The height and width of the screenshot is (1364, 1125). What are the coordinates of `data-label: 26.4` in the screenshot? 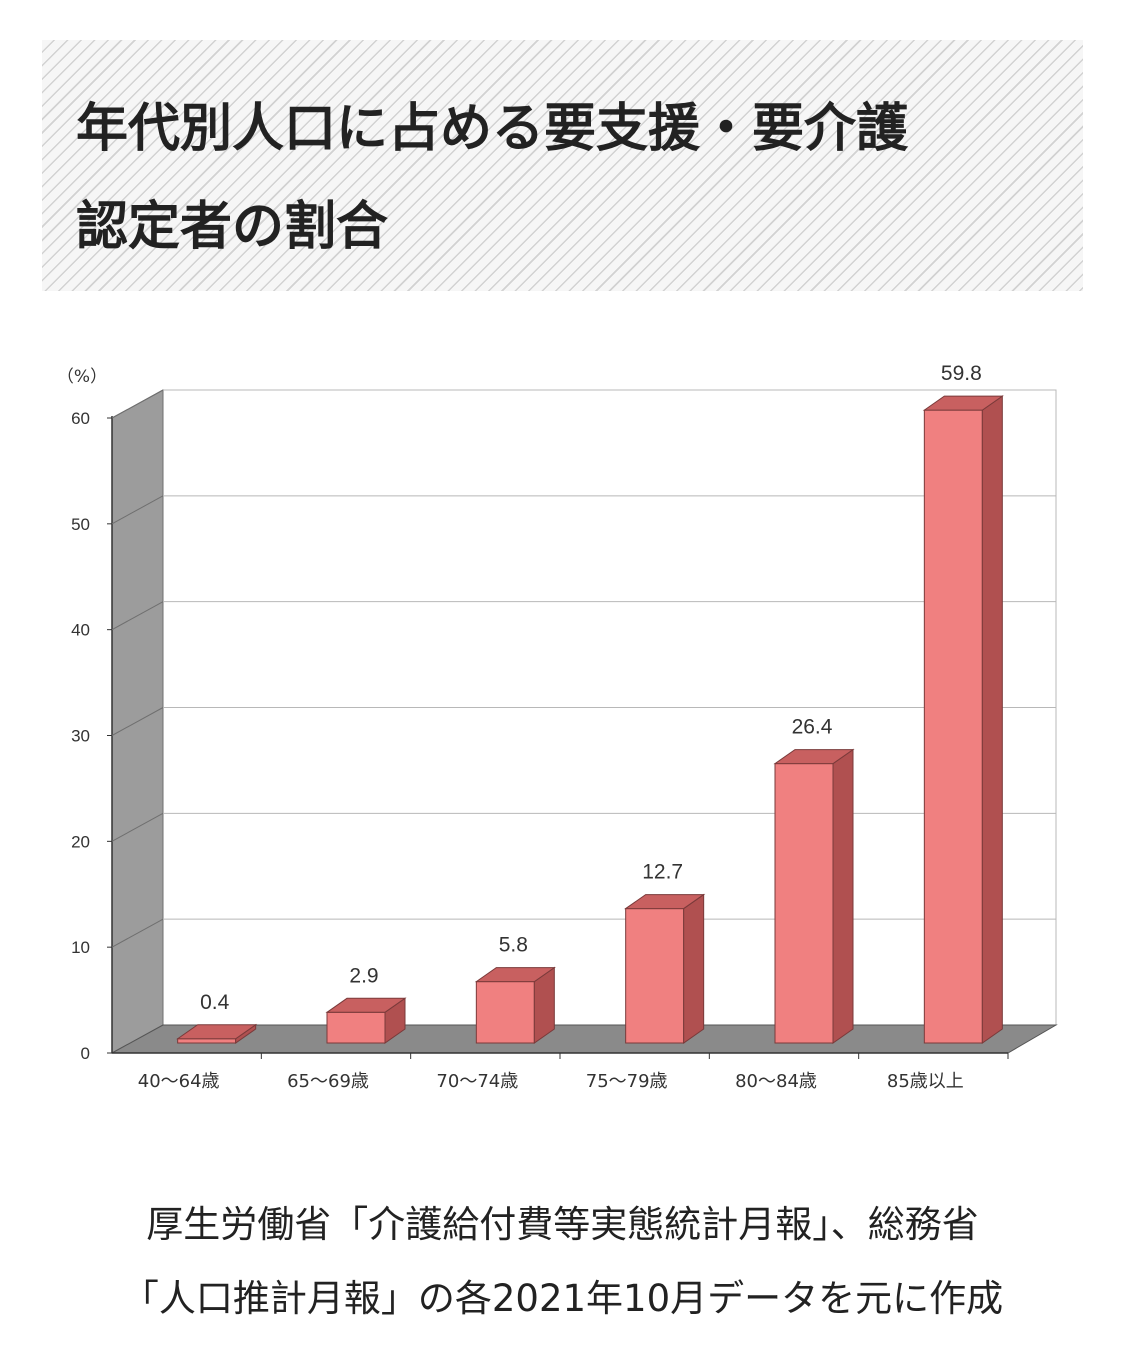 It's located at (812, 727).